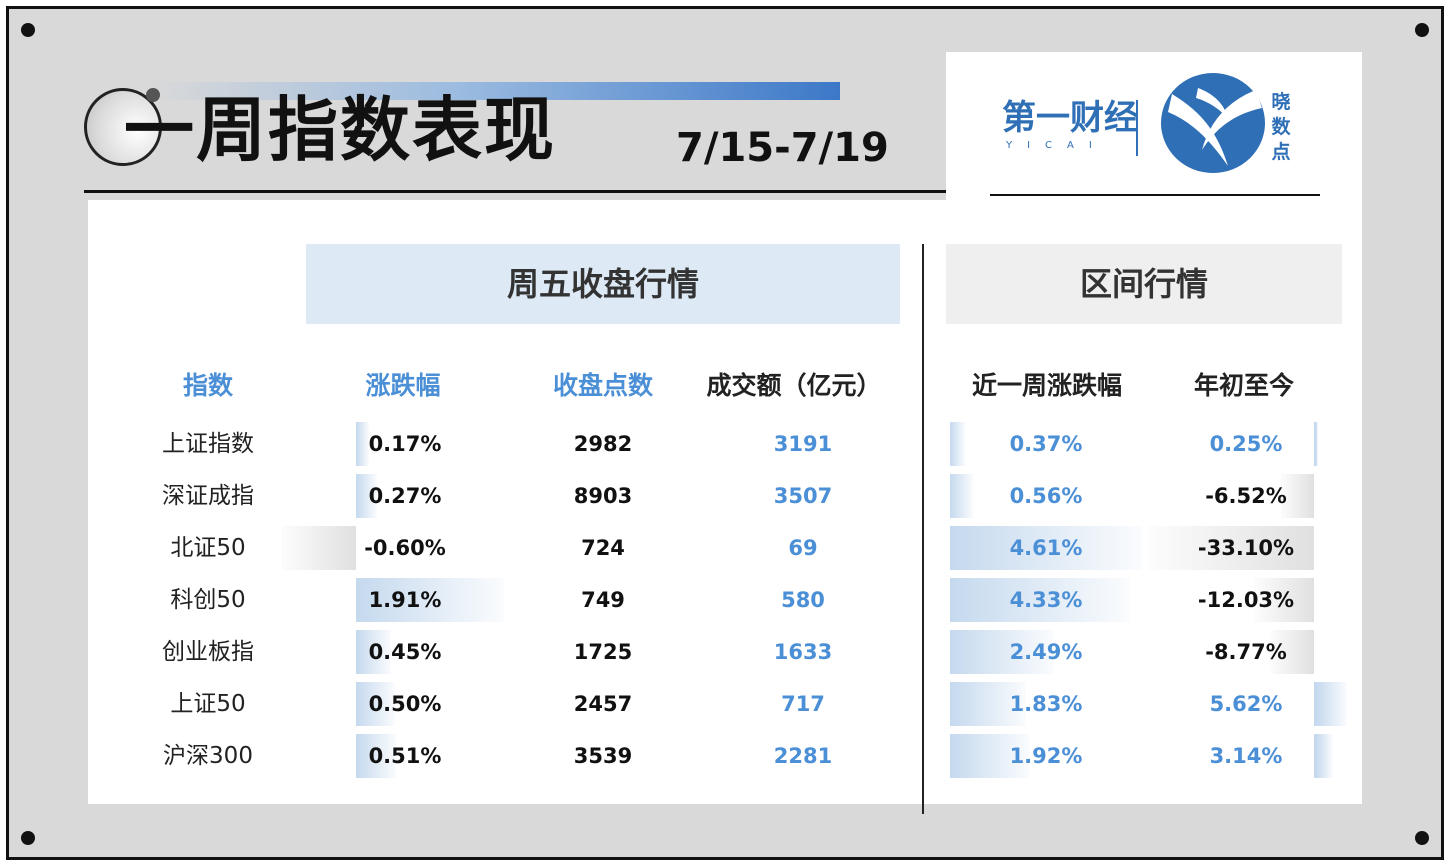 The width and height of the screenshot is (1450, 866). Describe the element at coordinates (1243, 385) in the screenshot. I see `col-header-ytd: 年初至今` at that location.